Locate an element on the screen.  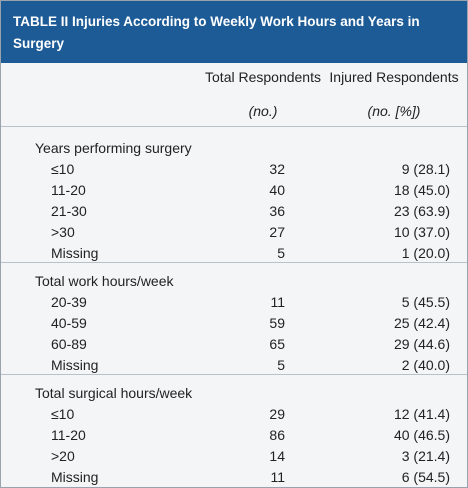
section-label: Total work hours/week is located at coordinates (104, 281).